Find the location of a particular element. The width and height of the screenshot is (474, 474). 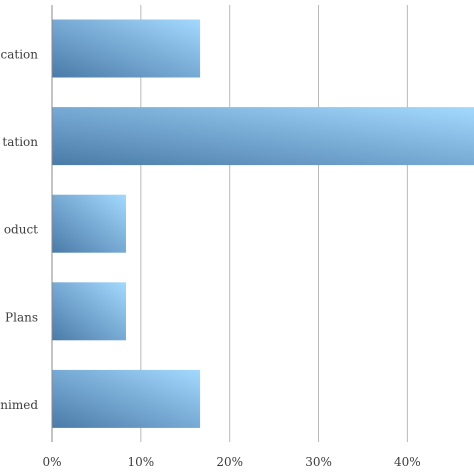

x-tick-label: 10% is located at coordinates (141, 462).